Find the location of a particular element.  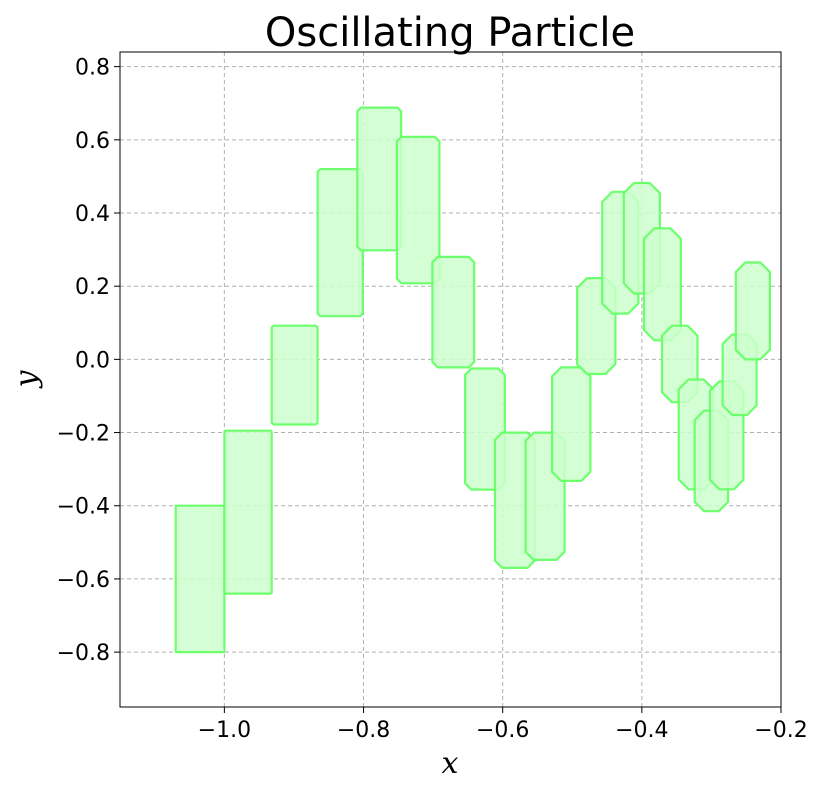

y-tick-label: −0.4 is located at coordinates (83, 507).